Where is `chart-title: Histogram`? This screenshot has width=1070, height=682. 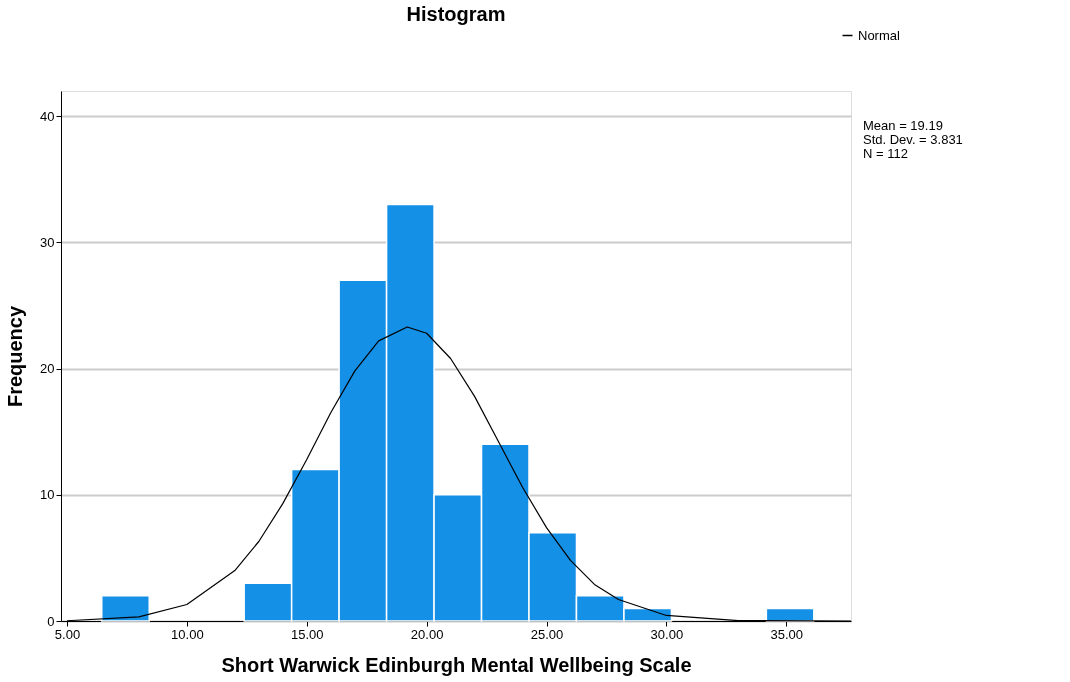
chart-title: Histogram is located at coordinates (456, 14).